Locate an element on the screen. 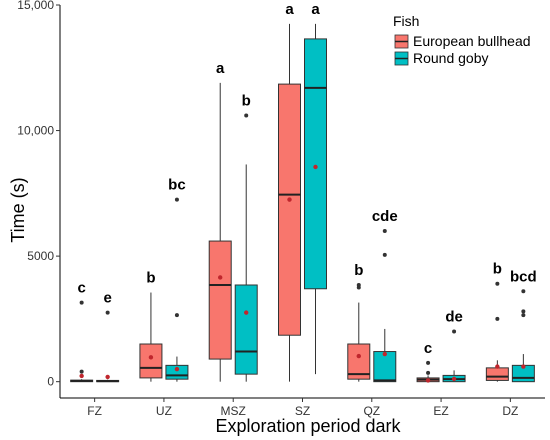  x-axis-title: Exploration period dark is located at coordinates (308, 426).